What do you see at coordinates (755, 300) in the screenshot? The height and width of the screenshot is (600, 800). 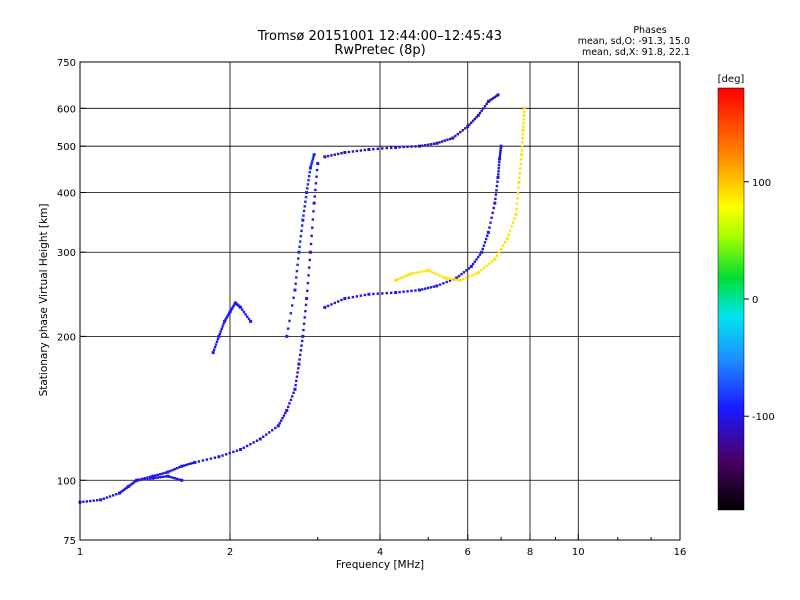 I see `colorbar-tick-label: 0` at bounding box center [755, 300].